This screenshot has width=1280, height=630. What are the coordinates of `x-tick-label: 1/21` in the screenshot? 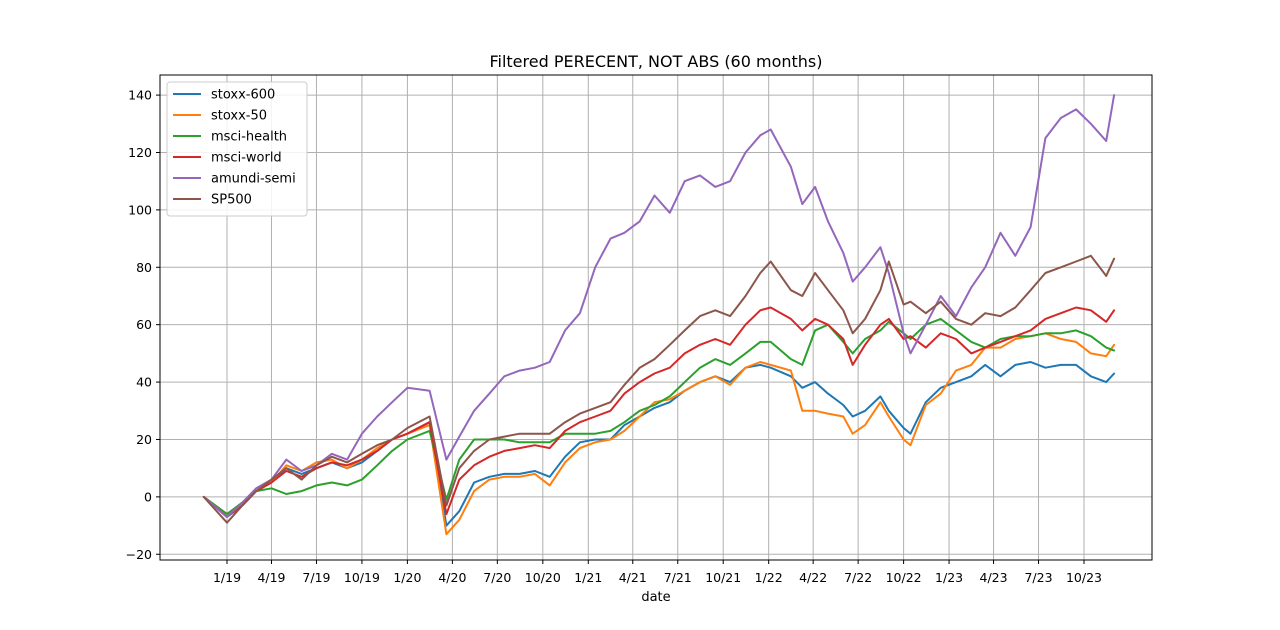 It's located at (588, 577).